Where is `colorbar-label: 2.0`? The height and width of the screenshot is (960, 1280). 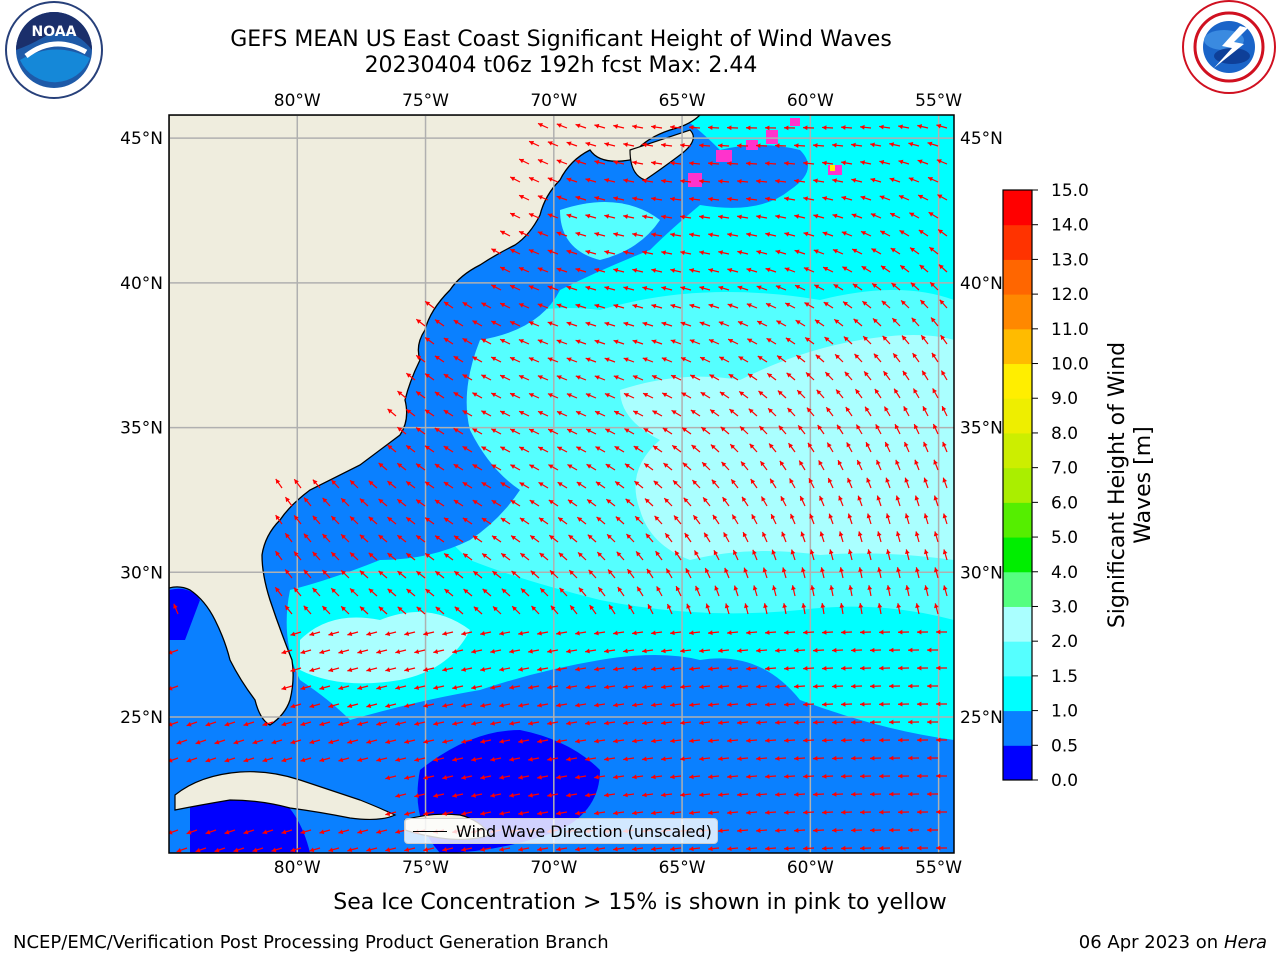
colorbar-label: 2.0 is located at coordinates (1064, 642).